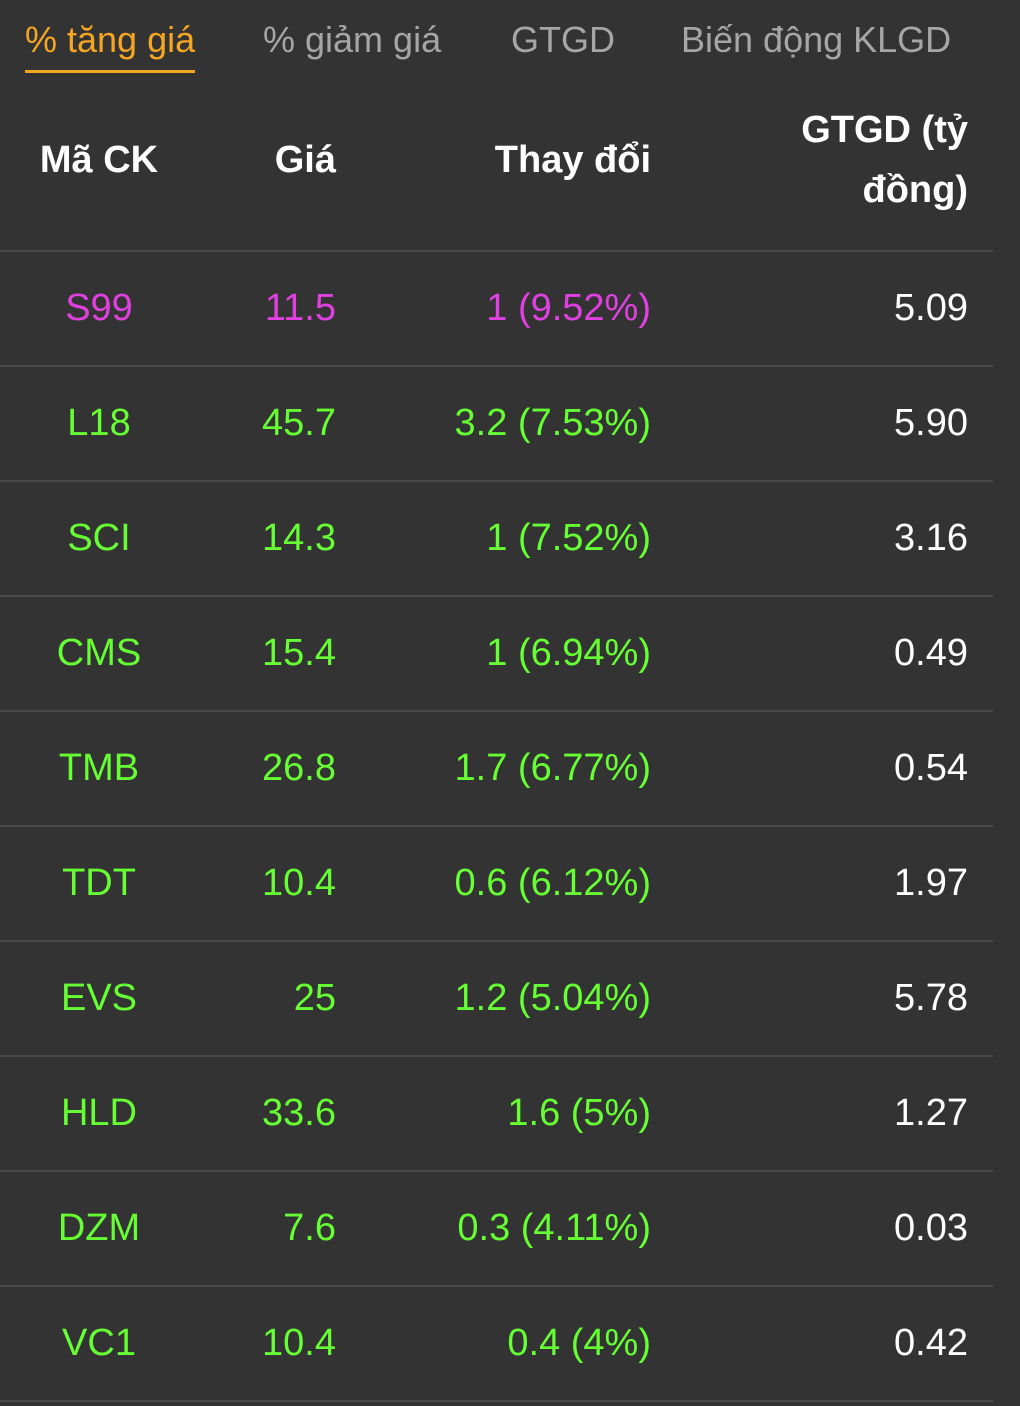 The image size is (1020, 1406). Describe the element at coordinates (309, 1228) in the screenshot. I see `stock-price: 7.6` at that location.